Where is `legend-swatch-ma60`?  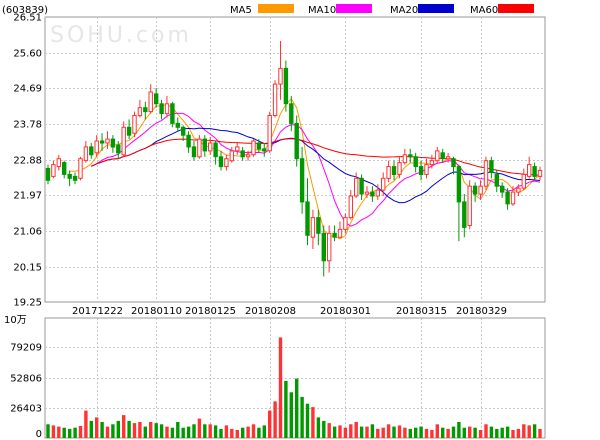 legend-swatch-ma60 is located at coordinates (516, 8).